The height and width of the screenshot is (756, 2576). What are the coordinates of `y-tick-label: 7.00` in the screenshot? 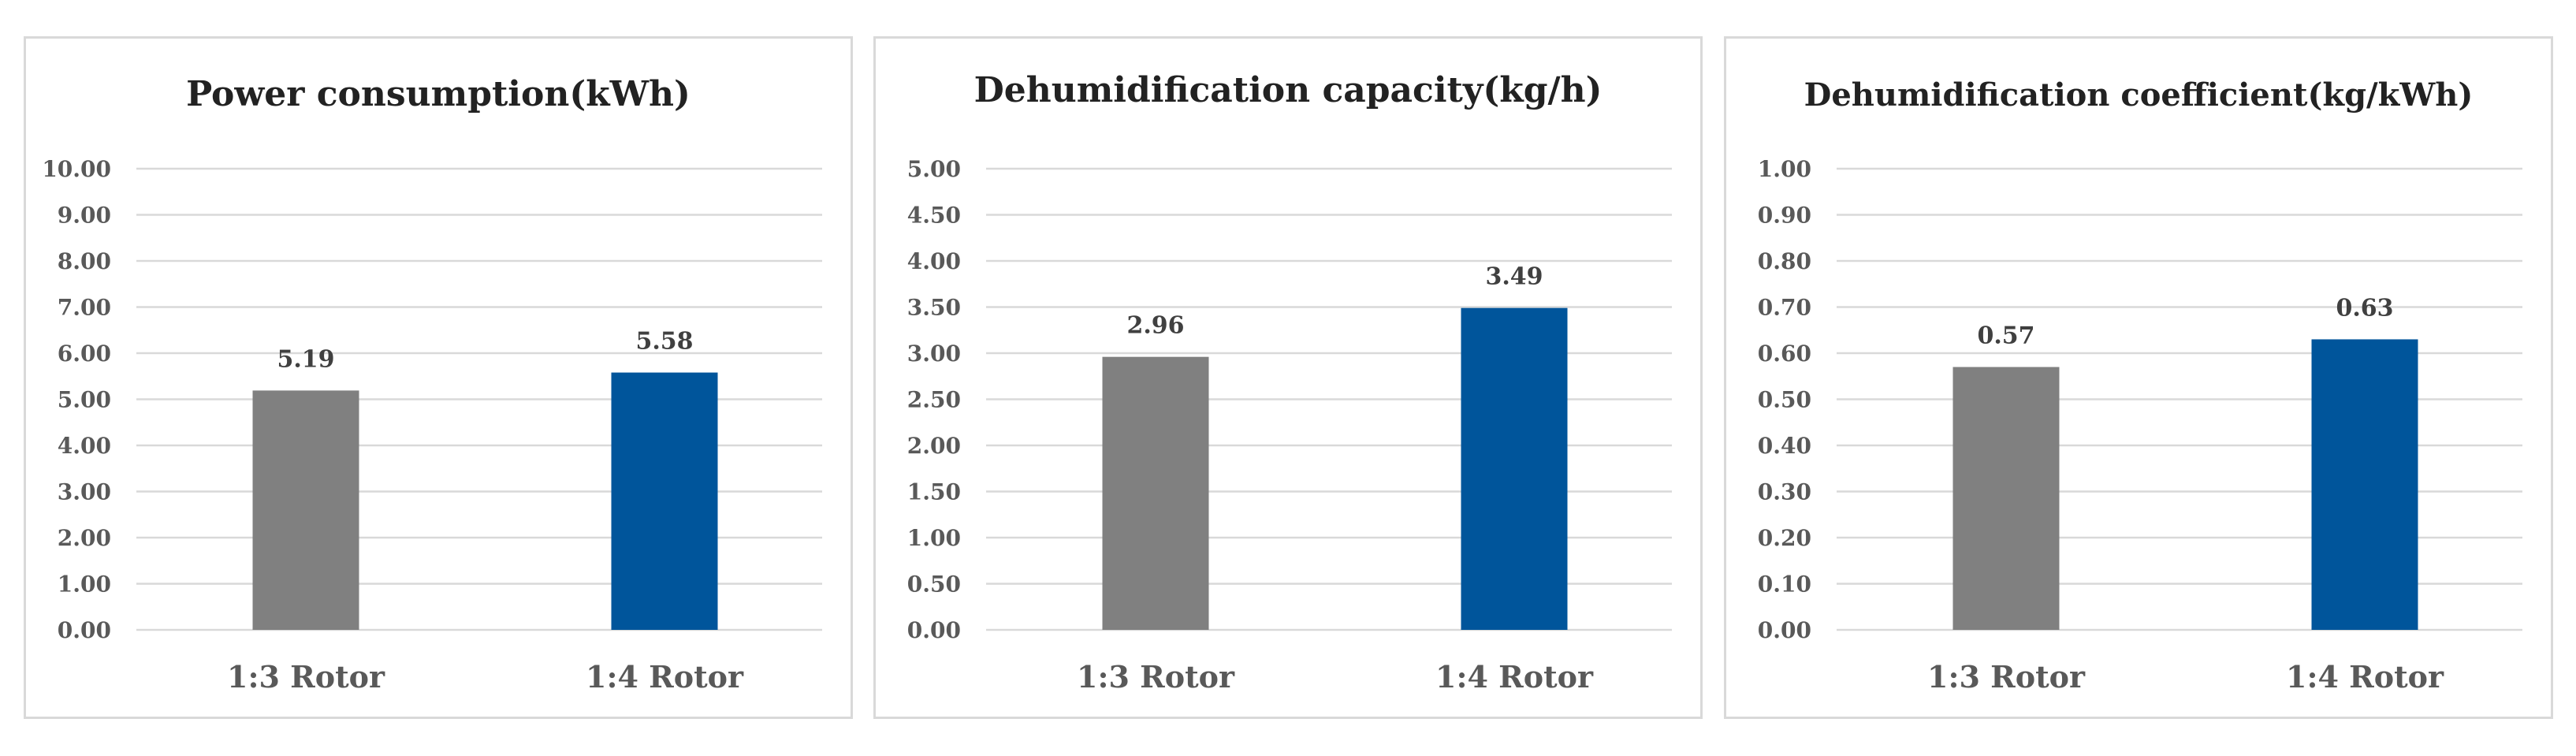 It's located at (84, 308).